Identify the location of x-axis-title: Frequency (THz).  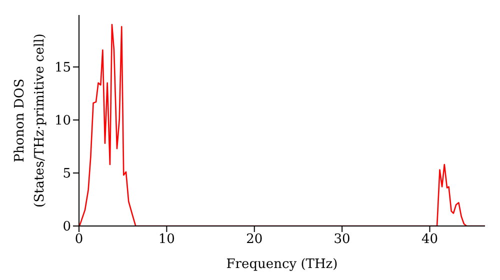
(282, 264).